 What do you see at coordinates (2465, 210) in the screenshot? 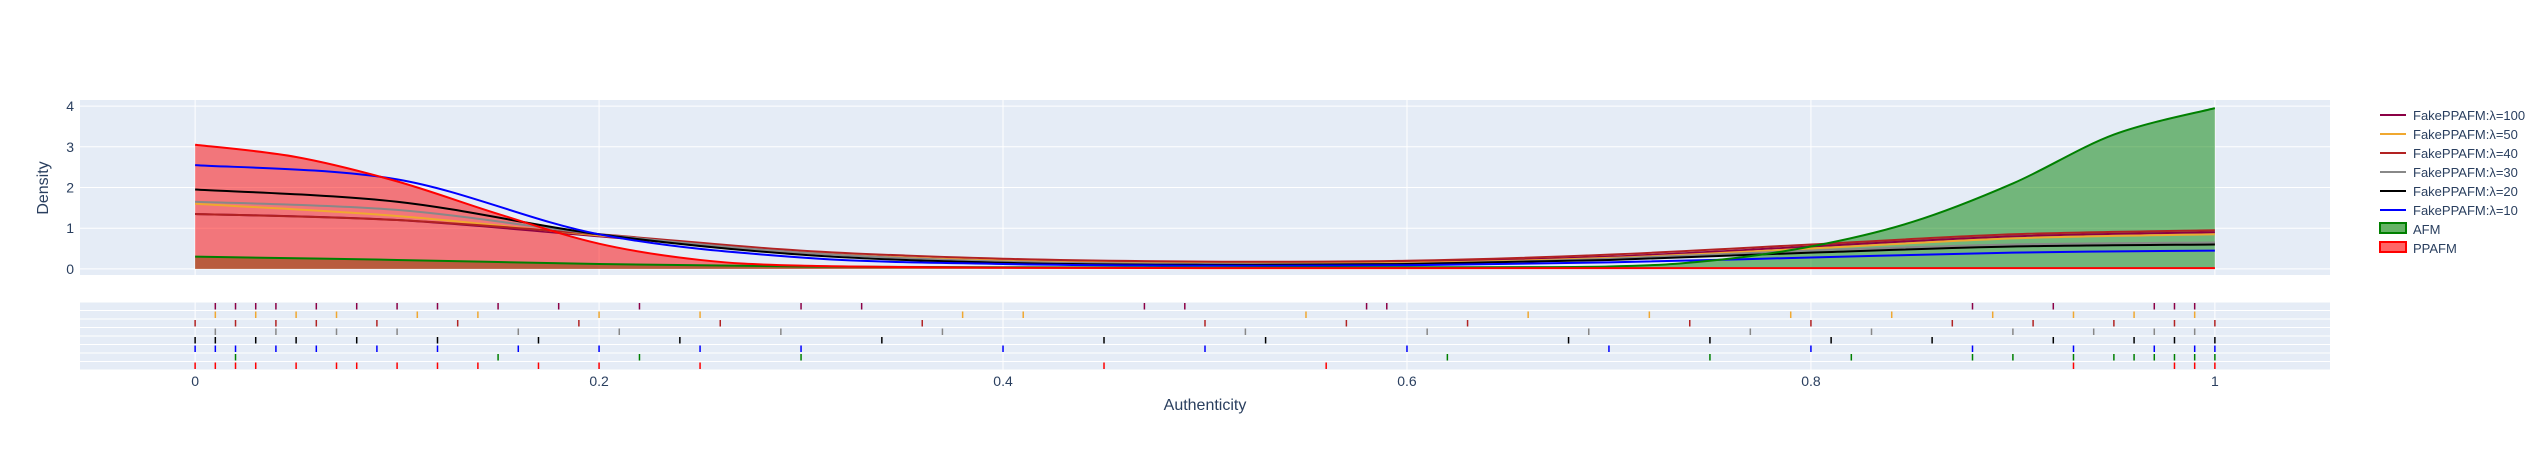
I see `legend-label: FakePPAFM:λ=10` at bounding box center [2465, 210].